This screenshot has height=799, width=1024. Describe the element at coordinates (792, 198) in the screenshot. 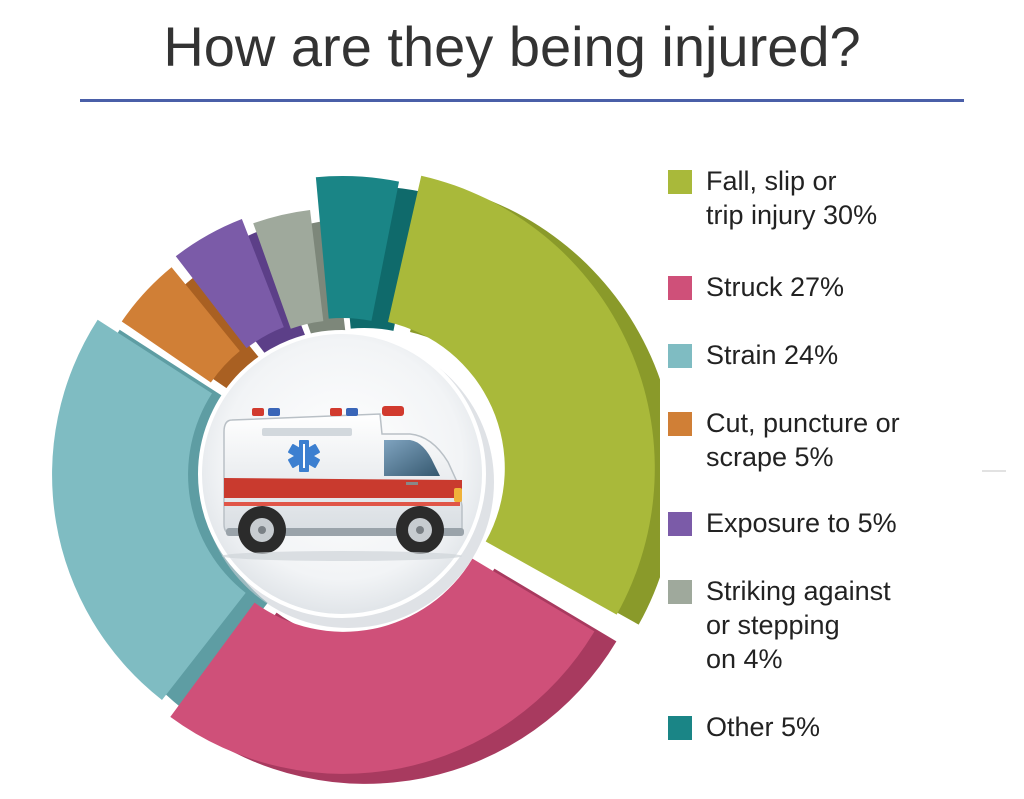

I see `legend-label: Fall, slip or trip injury 30%` at that location.